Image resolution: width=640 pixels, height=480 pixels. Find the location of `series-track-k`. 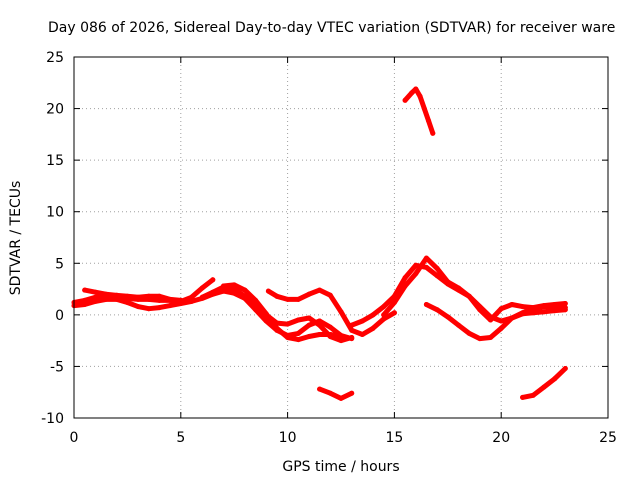

series-track-k is located at coordinates (419, 111).